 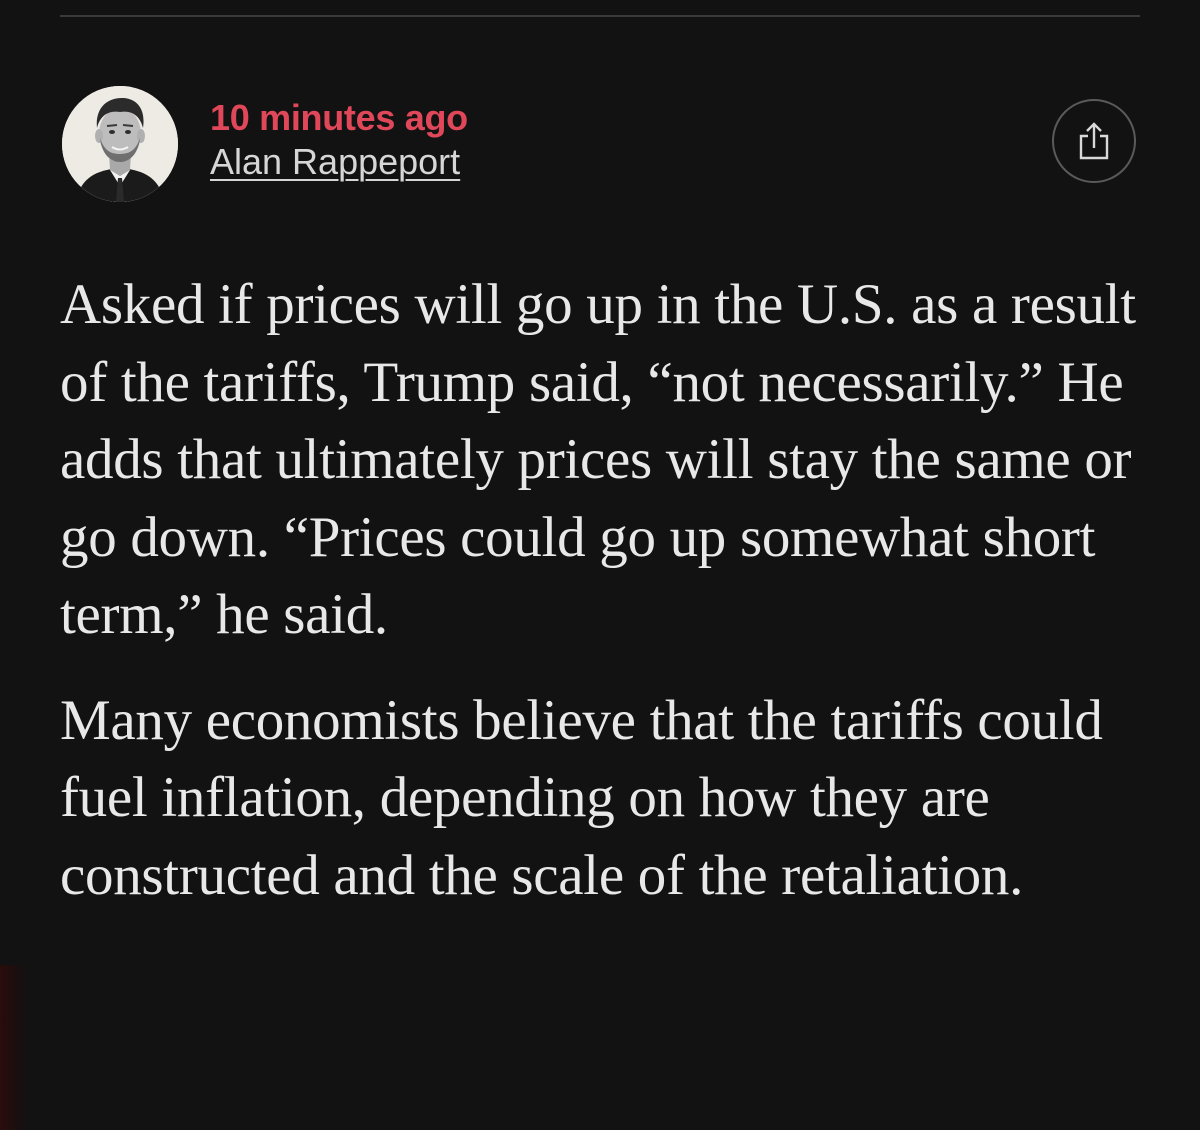 What do you see at coordinates (339, 140) in the screenshot?
I see `post-meta: 10 minutes ago Alan Rappeport` at bounding box center [339, 140].